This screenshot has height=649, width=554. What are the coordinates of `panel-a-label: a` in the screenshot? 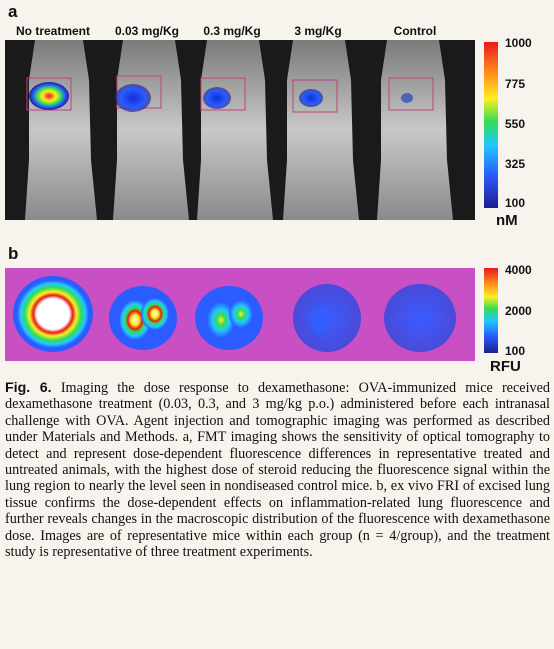 It's located at (13, 11).